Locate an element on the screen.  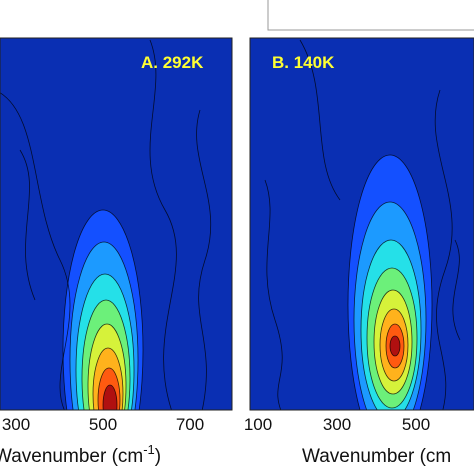
panel-a-x-ticks: 300 500 700 is located at coordinates (103, 424).